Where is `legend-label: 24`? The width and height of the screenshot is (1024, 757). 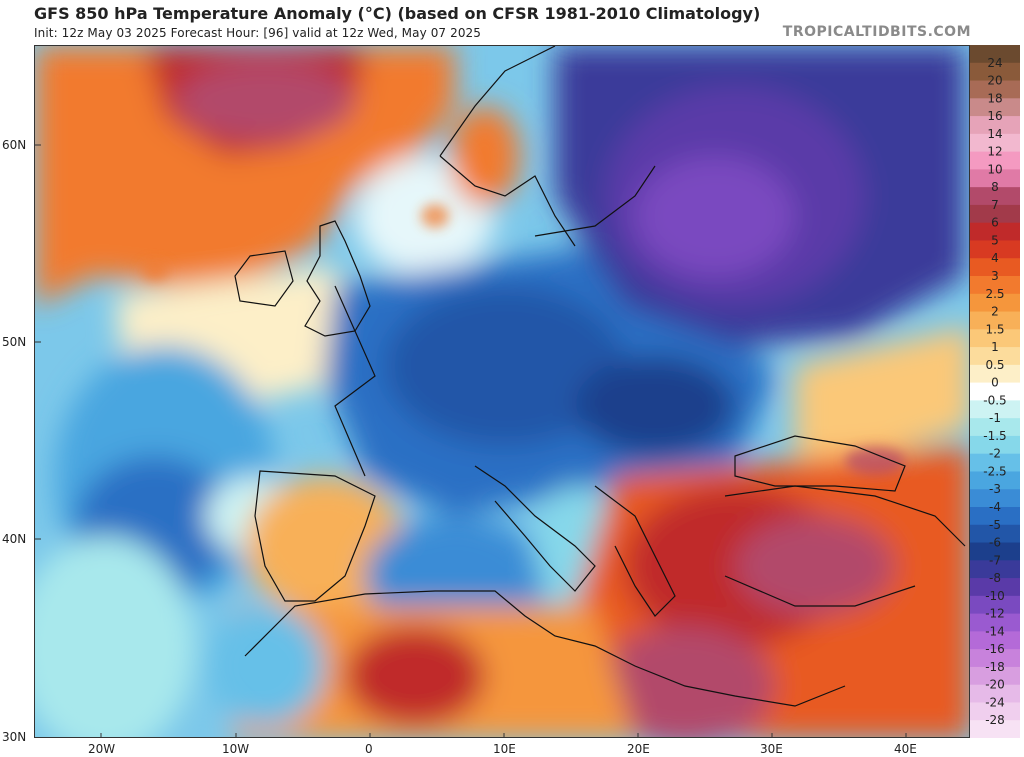 legend-label: 24 is located at coordinates (994, 63).